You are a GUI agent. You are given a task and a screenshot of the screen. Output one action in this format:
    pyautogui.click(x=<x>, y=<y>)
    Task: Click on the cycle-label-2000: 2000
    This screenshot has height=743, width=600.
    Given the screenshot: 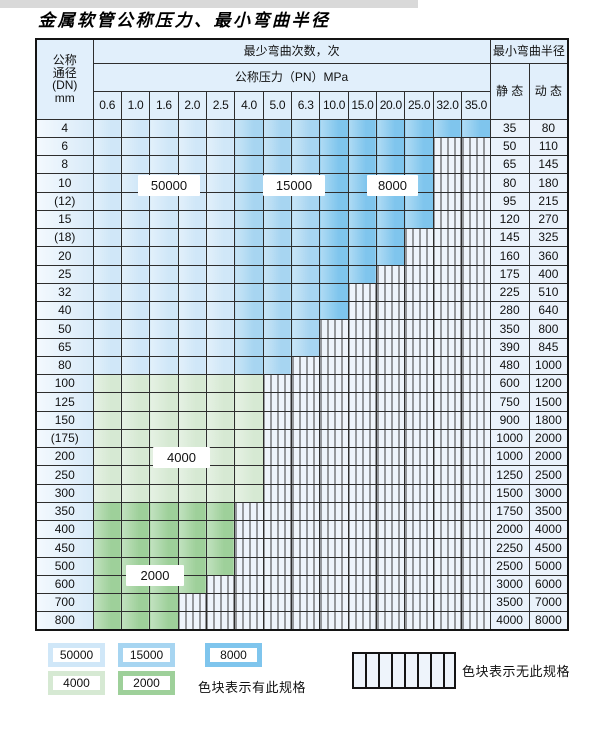 What is the action you would take?
    pyautogui.click(x=155, y=575)
    